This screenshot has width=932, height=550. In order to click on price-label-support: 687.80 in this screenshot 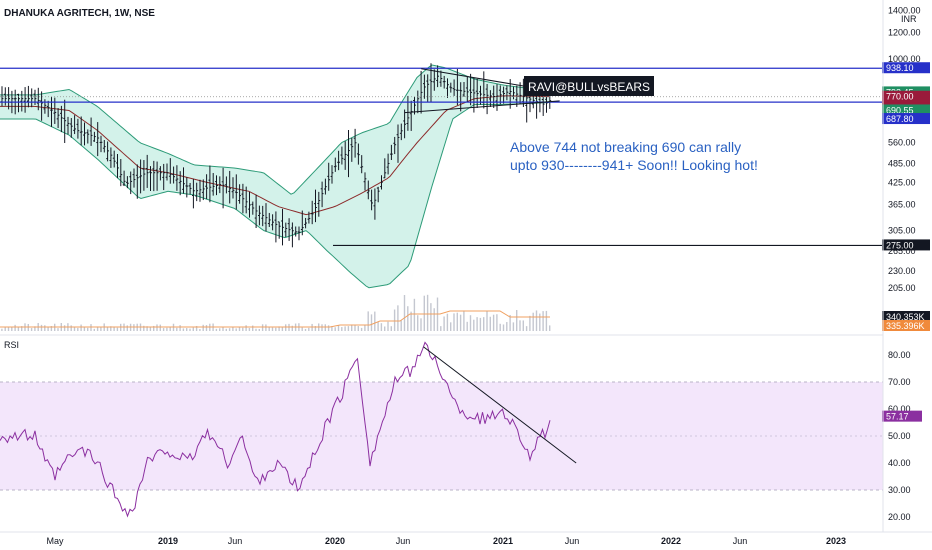, I will do `click(906, 119)`.